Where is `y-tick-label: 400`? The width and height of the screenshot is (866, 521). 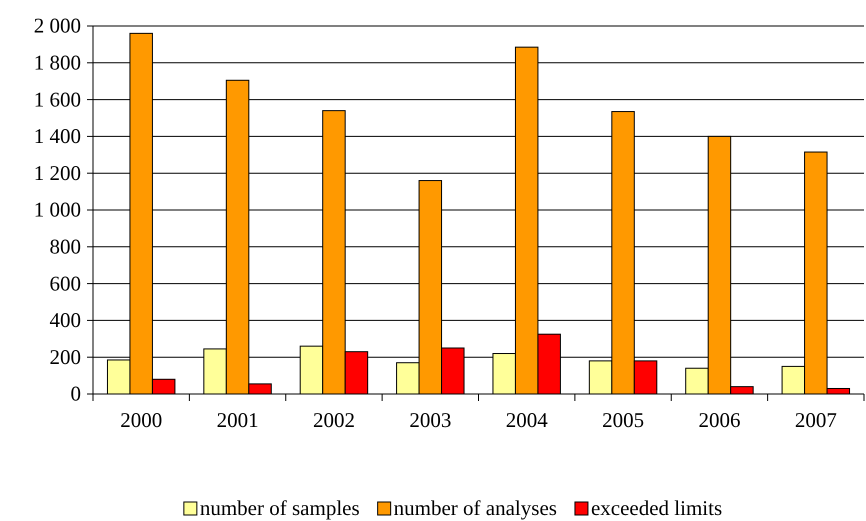
y-tick-label: 400 is located at coordinates (65, 320).